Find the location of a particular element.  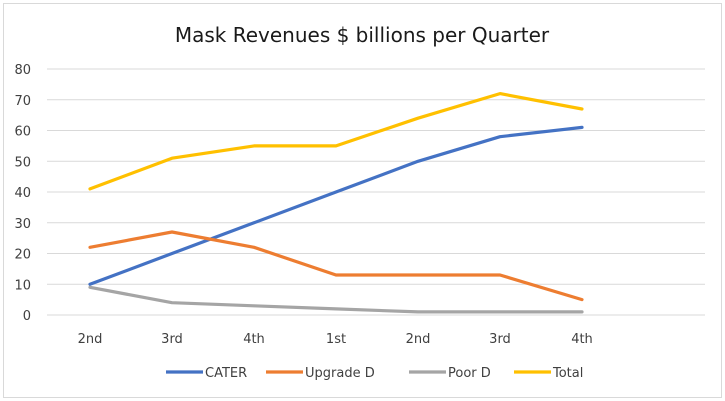

chart-title: Mask Revenues $ billions per Quarter is located at coordinates (362, 35).